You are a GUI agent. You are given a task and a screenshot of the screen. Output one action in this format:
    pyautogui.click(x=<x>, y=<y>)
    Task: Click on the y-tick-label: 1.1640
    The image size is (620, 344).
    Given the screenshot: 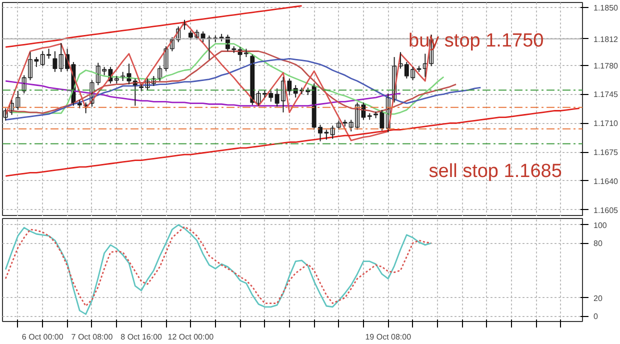 What is the action you would take?
    pyautogui.click(x=606, y=181)
    